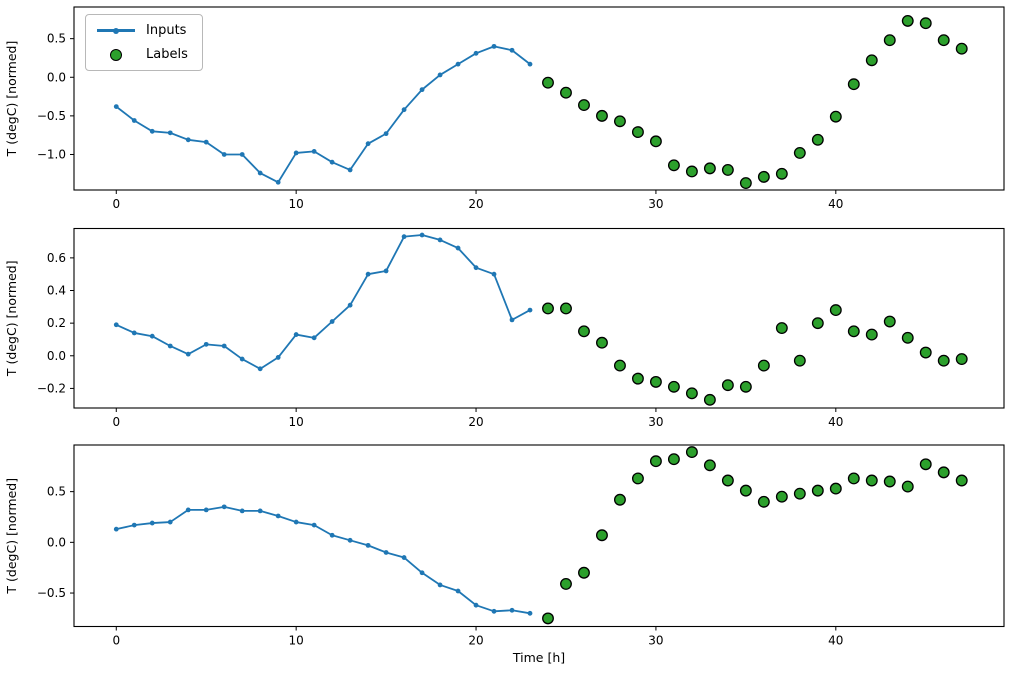 Image resolution: width=1012 pixels, height=679 pixels. What do you see at coordinates (144, 42) in the screenshot?
I see `legend: Inputs Labels` at bounding box center [144, 42].